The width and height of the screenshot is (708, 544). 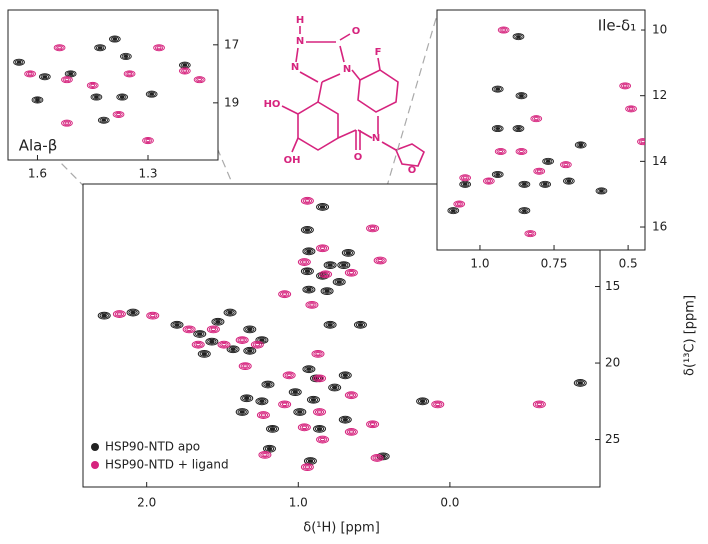 I want to click on title-bg, so click(x=617, y=26).